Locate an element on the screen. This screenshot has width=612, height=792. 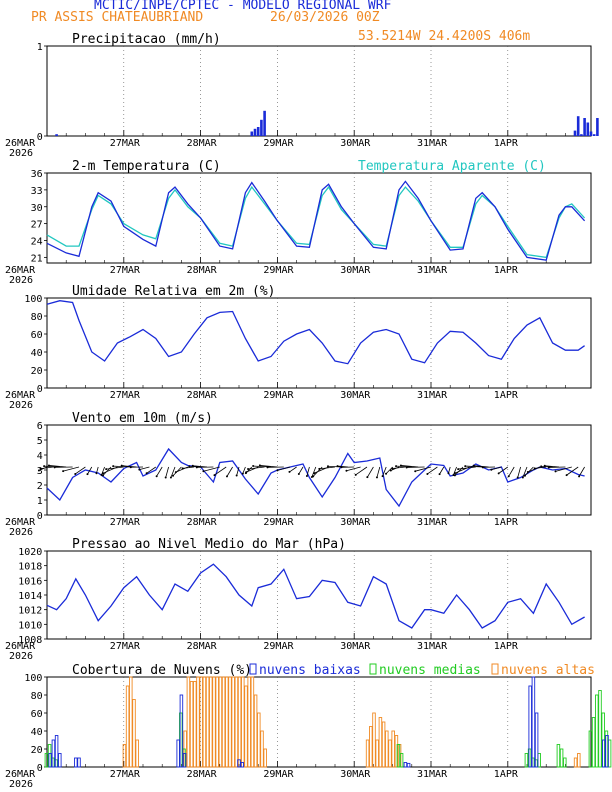
location-label: PR ASSIS CHATEAUBRIAND is located at coordinates (117, 17).